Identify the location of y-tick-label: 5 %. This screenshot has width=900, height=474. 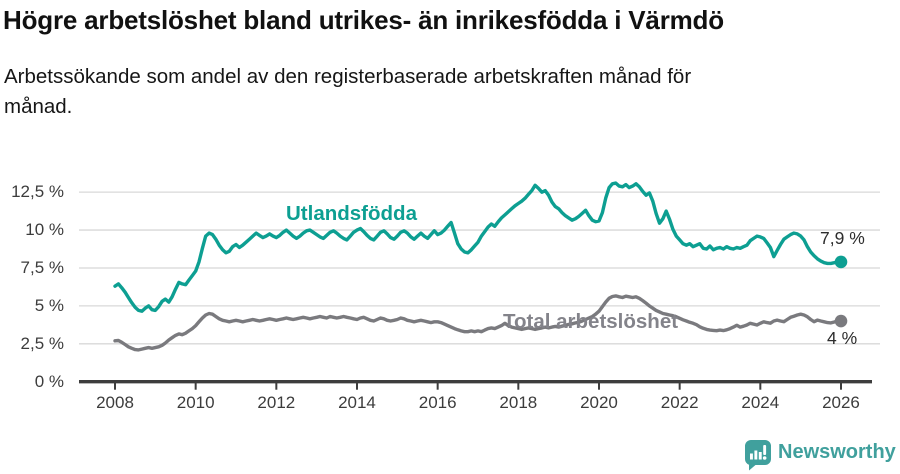
(49, 305).